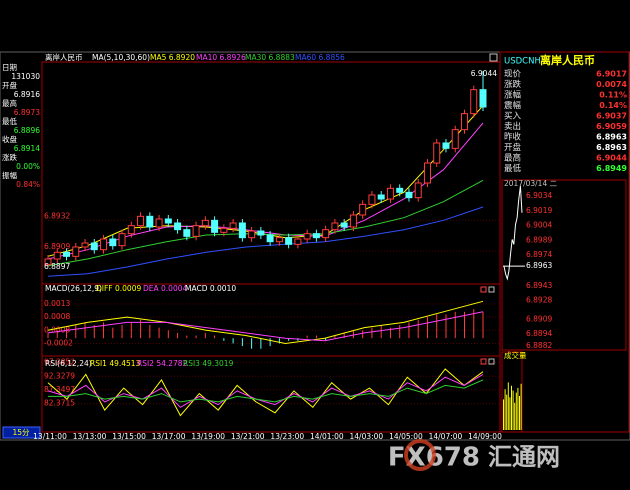 The image size is (630, 490). What do you see at coordinates (59, 375) in the screenshot?
I see `y-tick-label: 92.3279` at bounding box center [59, 375].